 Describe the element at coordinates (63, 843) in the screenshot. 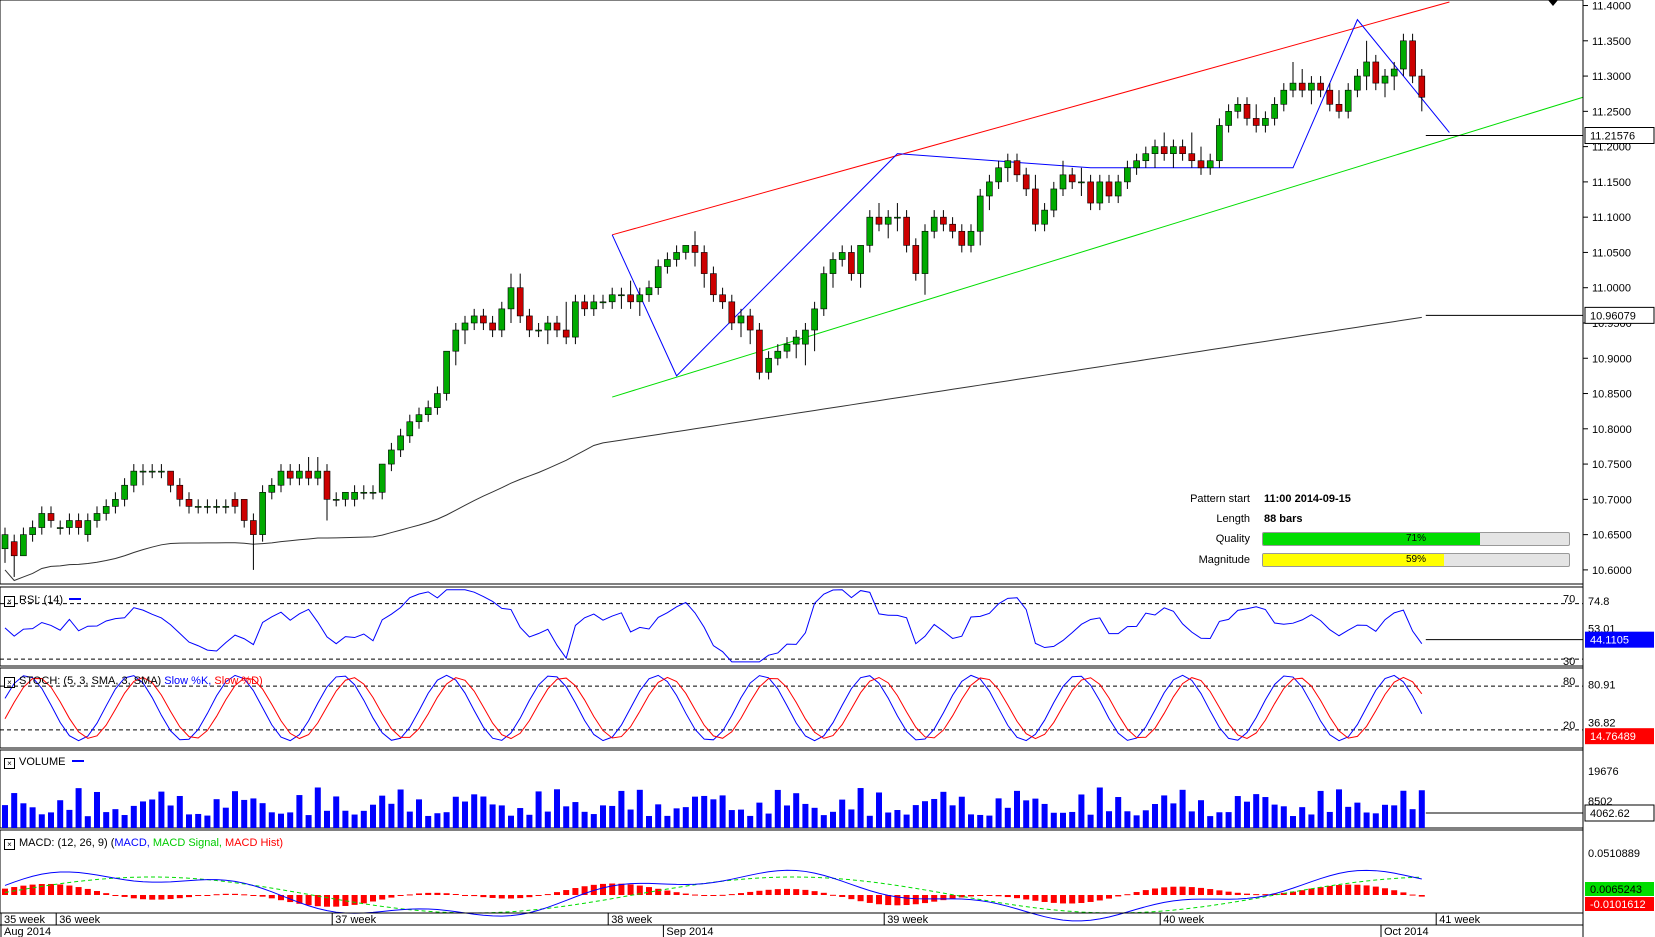

I see `macd-title-text: MACD: (12, 26, 9)` at that location.